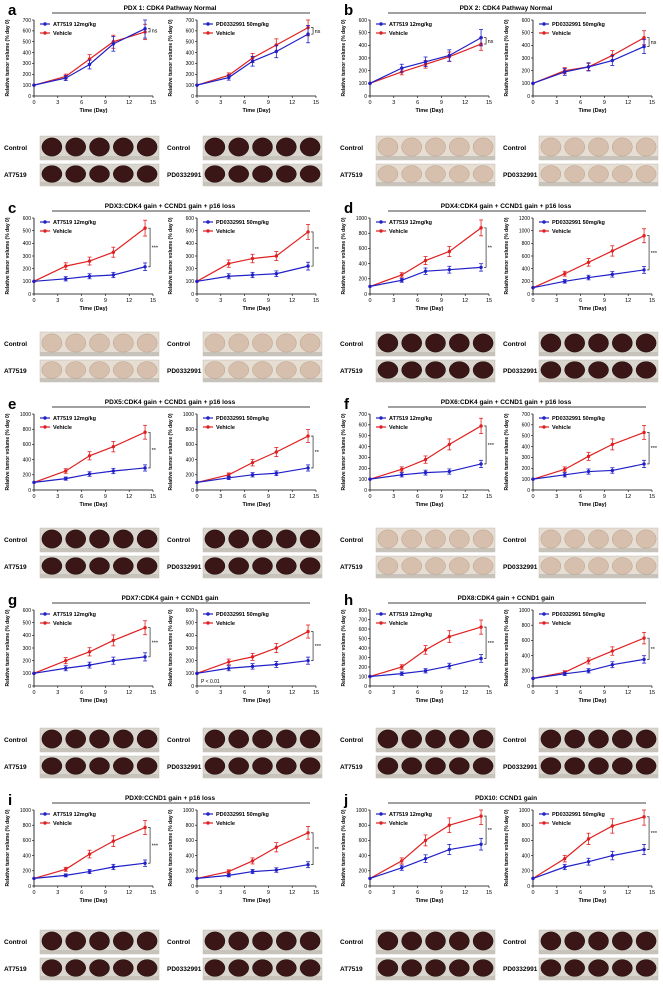  What do you see at coordinates (318, 32) in the screenshot?
I see `significance-label: ns` at bounding box center [318, 32].